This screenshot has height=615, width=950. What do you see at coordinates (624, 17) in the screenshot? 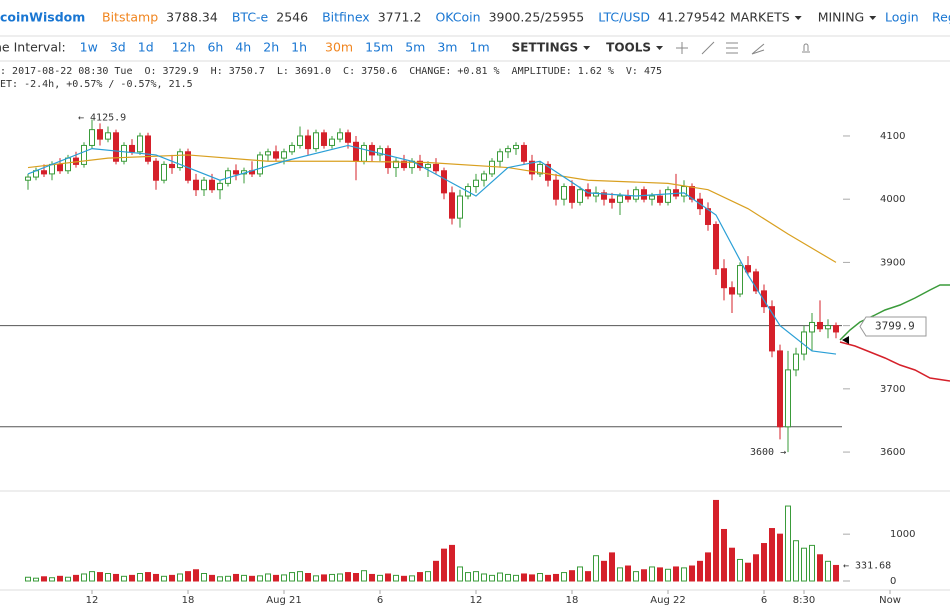
I see `ticker-name: LTC/USD` at bounding box center [624, 17].